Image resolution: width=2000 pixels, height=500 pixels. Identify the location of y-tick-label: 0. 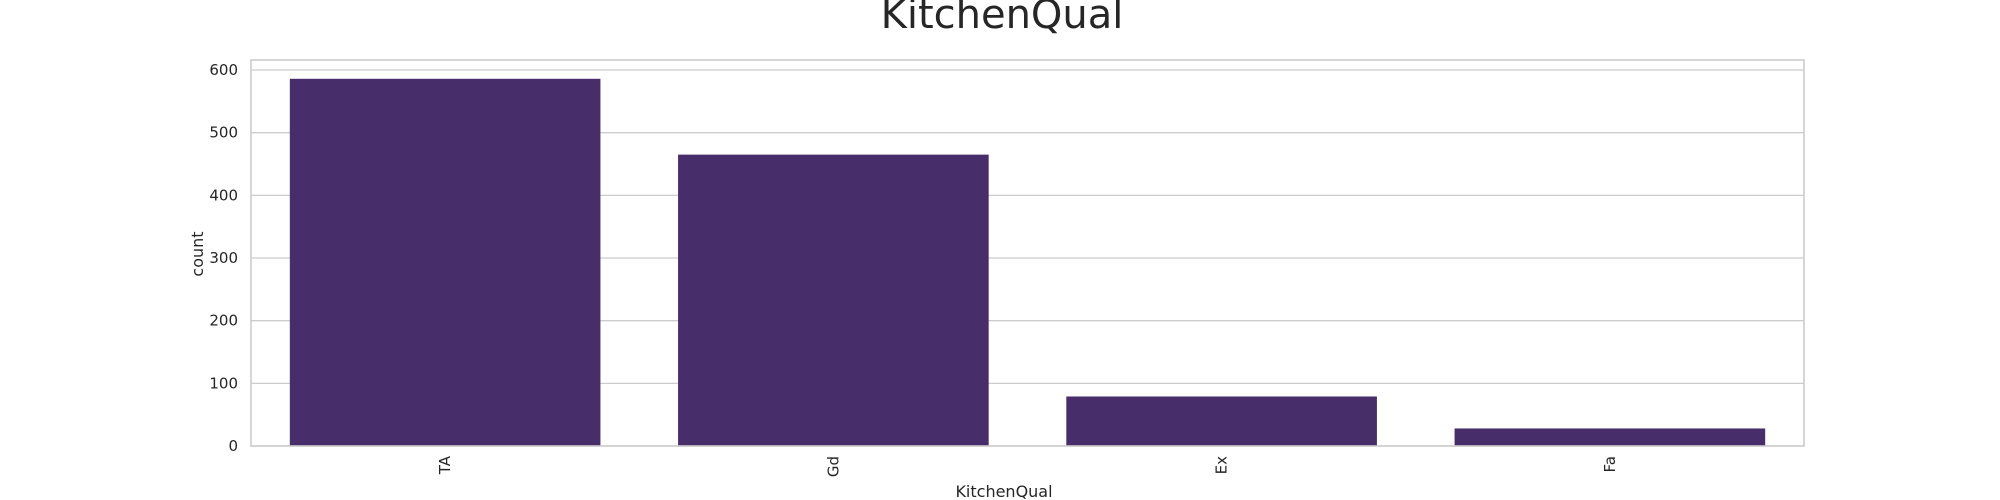
(233, 446).